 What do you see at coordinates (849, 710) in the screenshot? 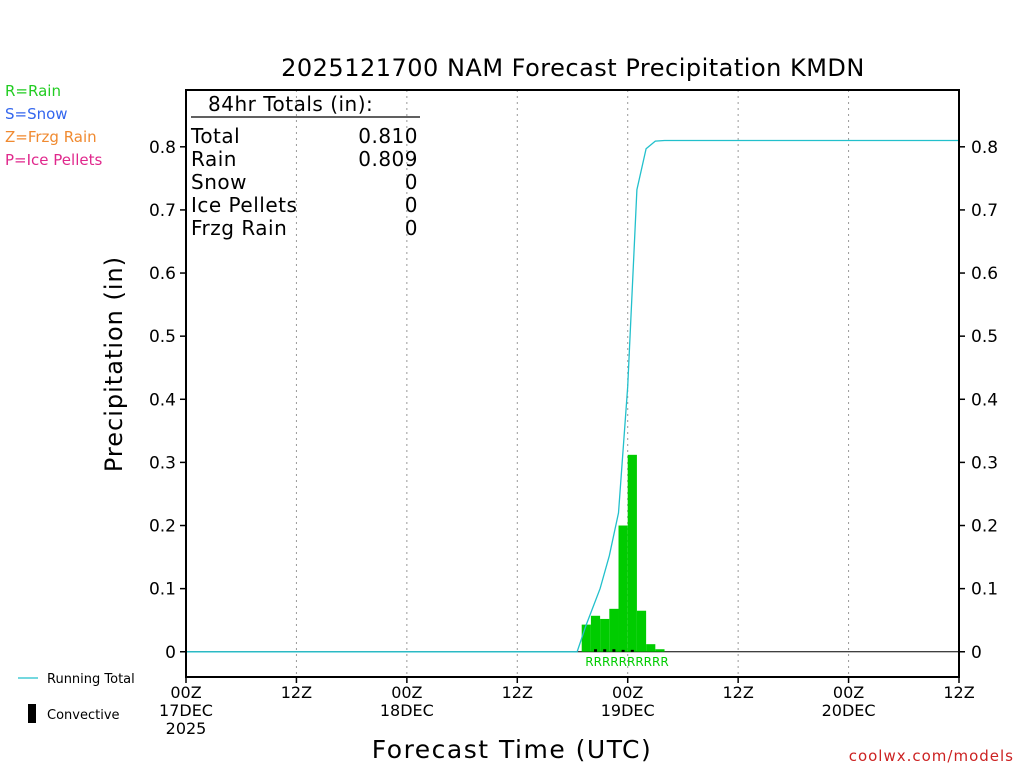
I see `x-tick-label: 20DEC` at bounding box center [849, 710].